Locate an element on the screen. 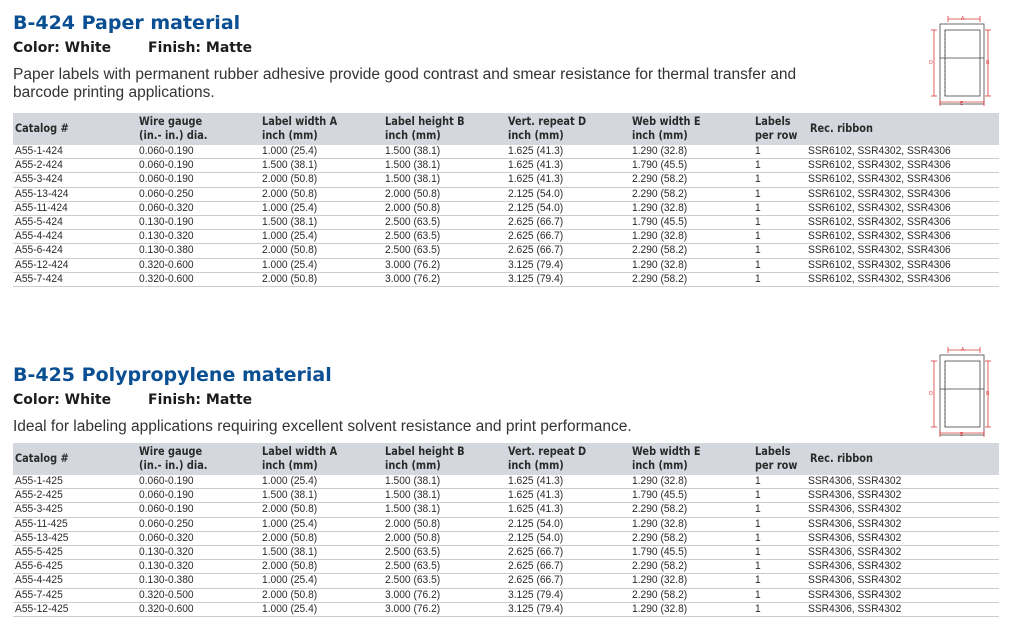  cell-web-width: 1.790 (45.5) is located at coordinates (660, 495).